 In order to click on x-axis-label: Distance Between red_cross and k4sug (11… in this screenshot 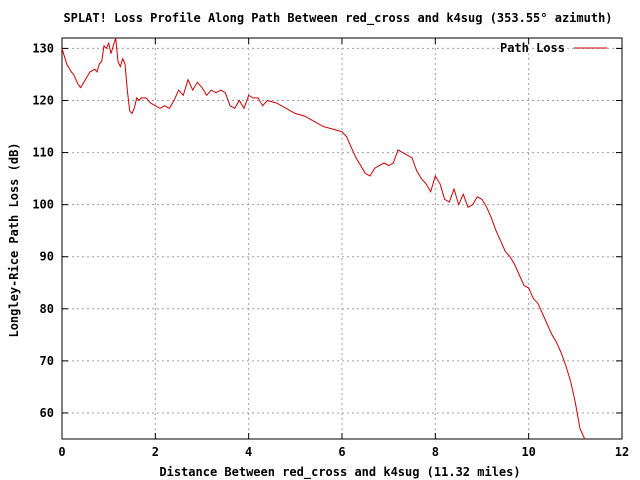, I will do `click(339, 472)`.